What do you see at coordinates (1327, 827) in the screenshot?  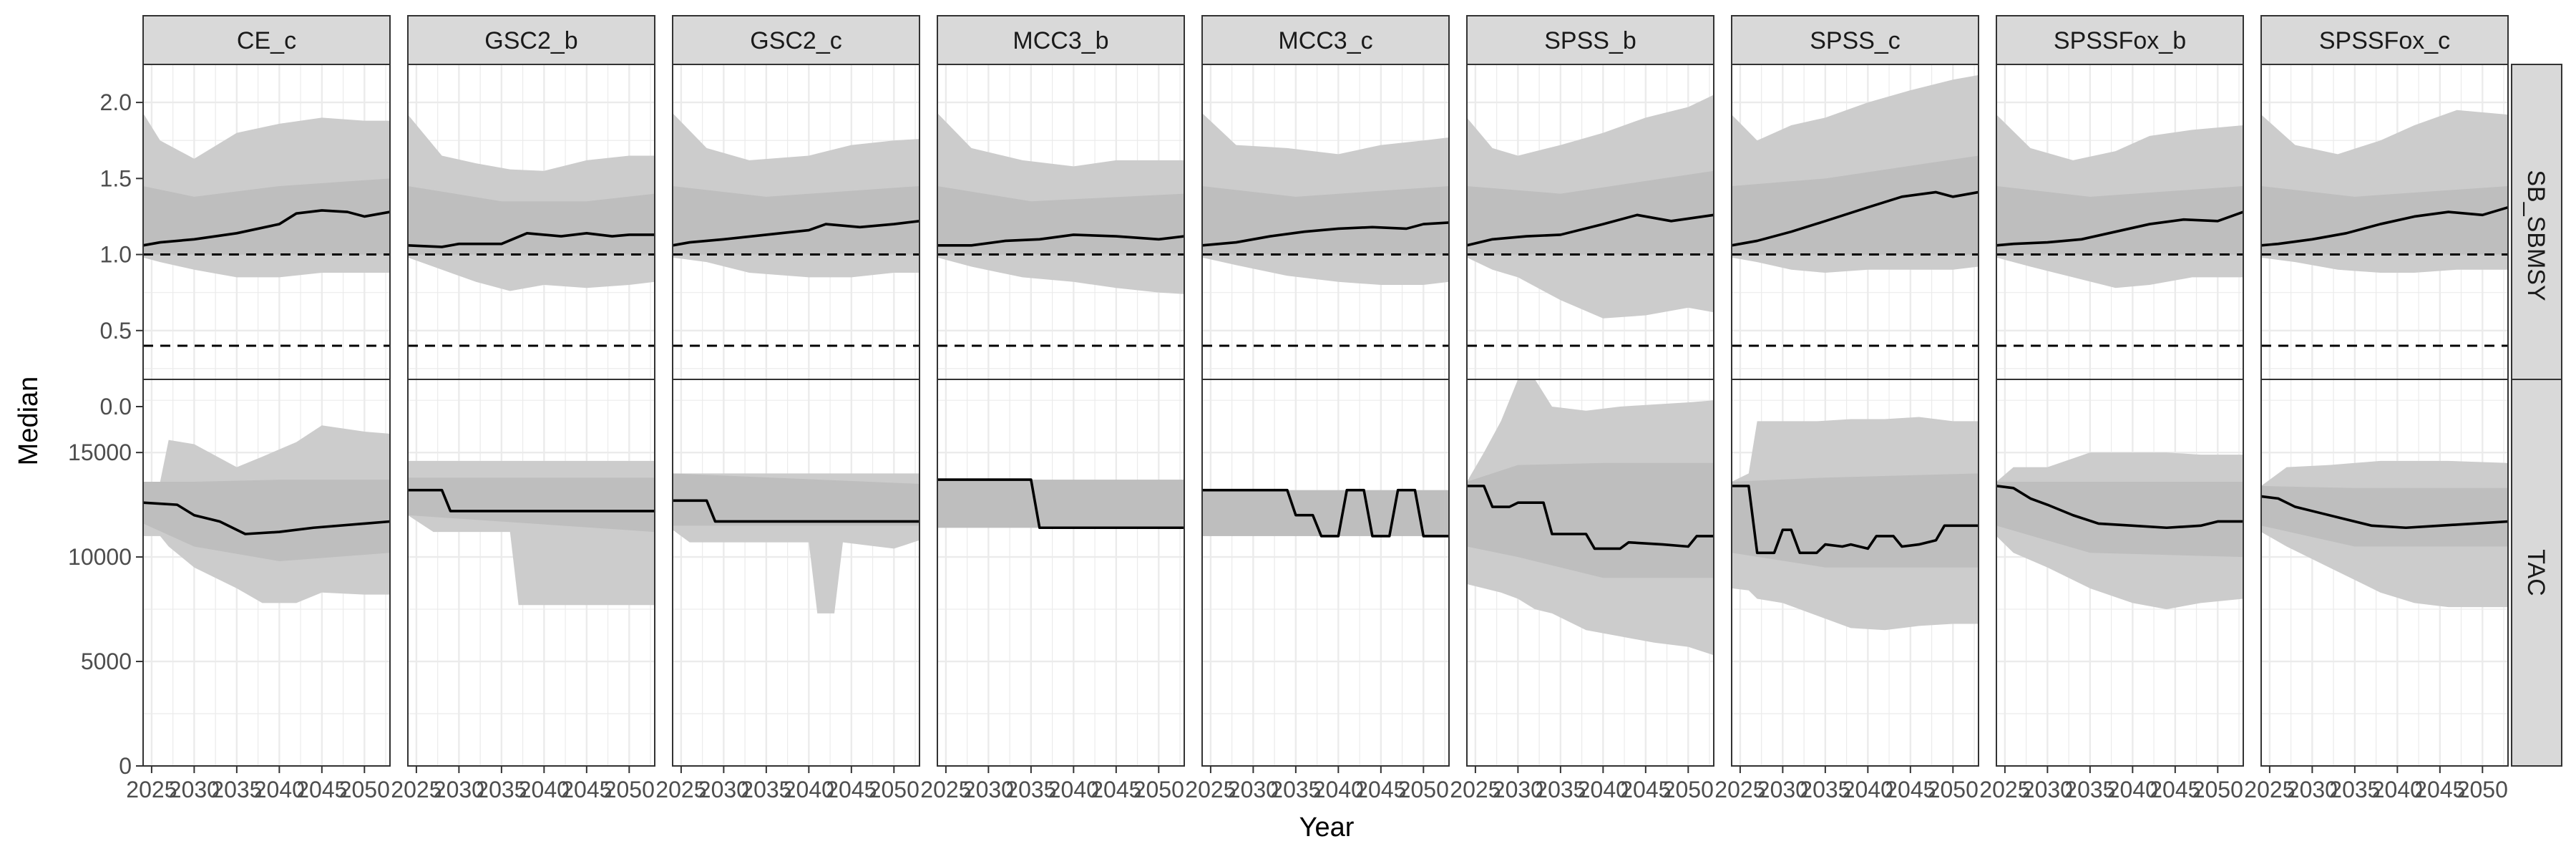 I see `x-axis-title: Year` at bounding box center [1327, 827].